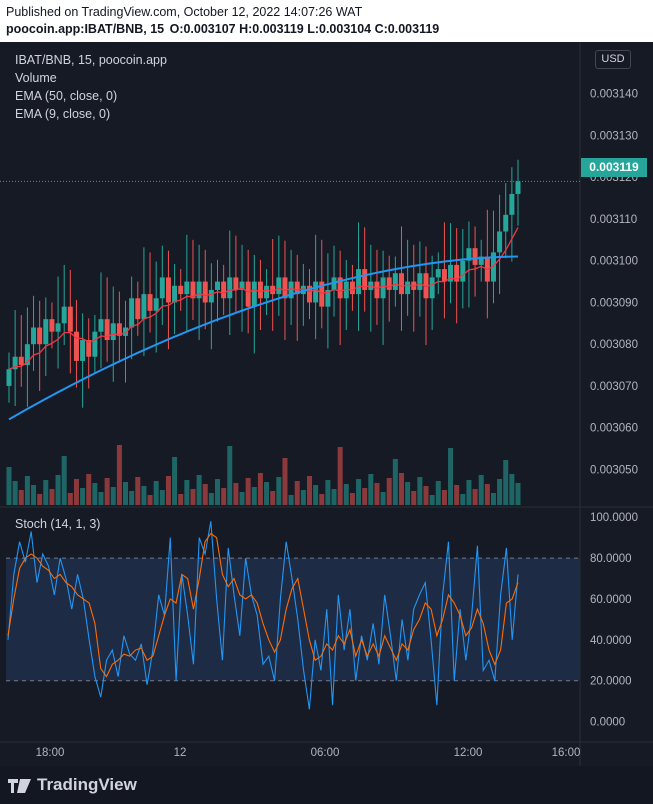 The image size is (653, 804). What do you see at coordinates (468, 753) in the screenshot?
I see `time-tick-label: 12:00` at bounding box center [468, 753].